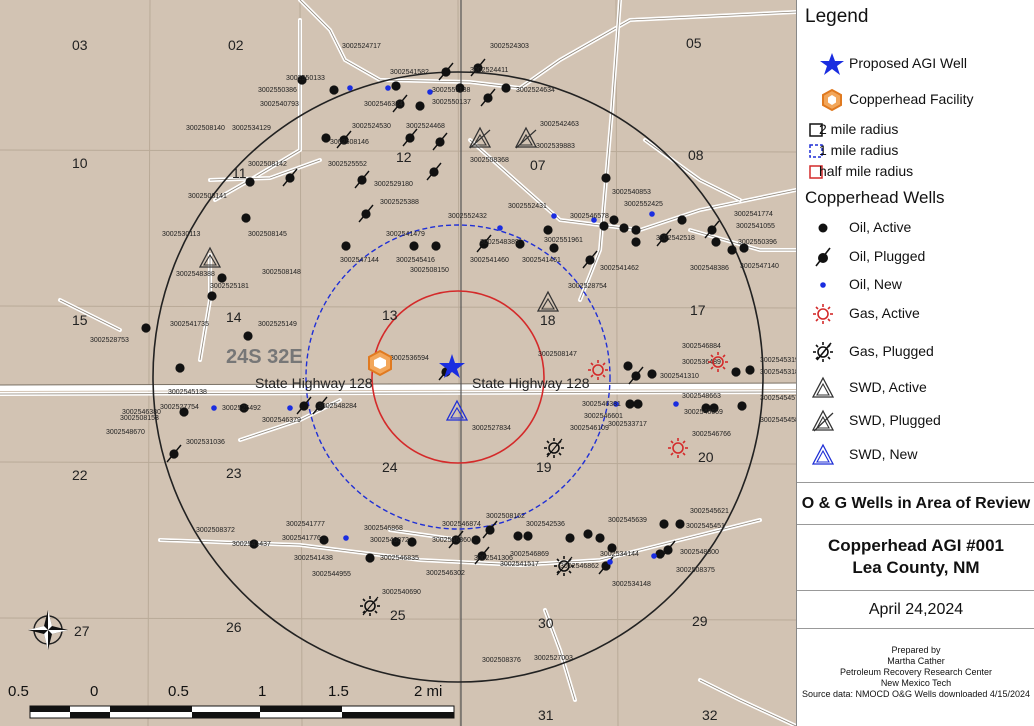 The image size is (1034, 726). I want to click on well-label: 3002546380, so click(141, 412).